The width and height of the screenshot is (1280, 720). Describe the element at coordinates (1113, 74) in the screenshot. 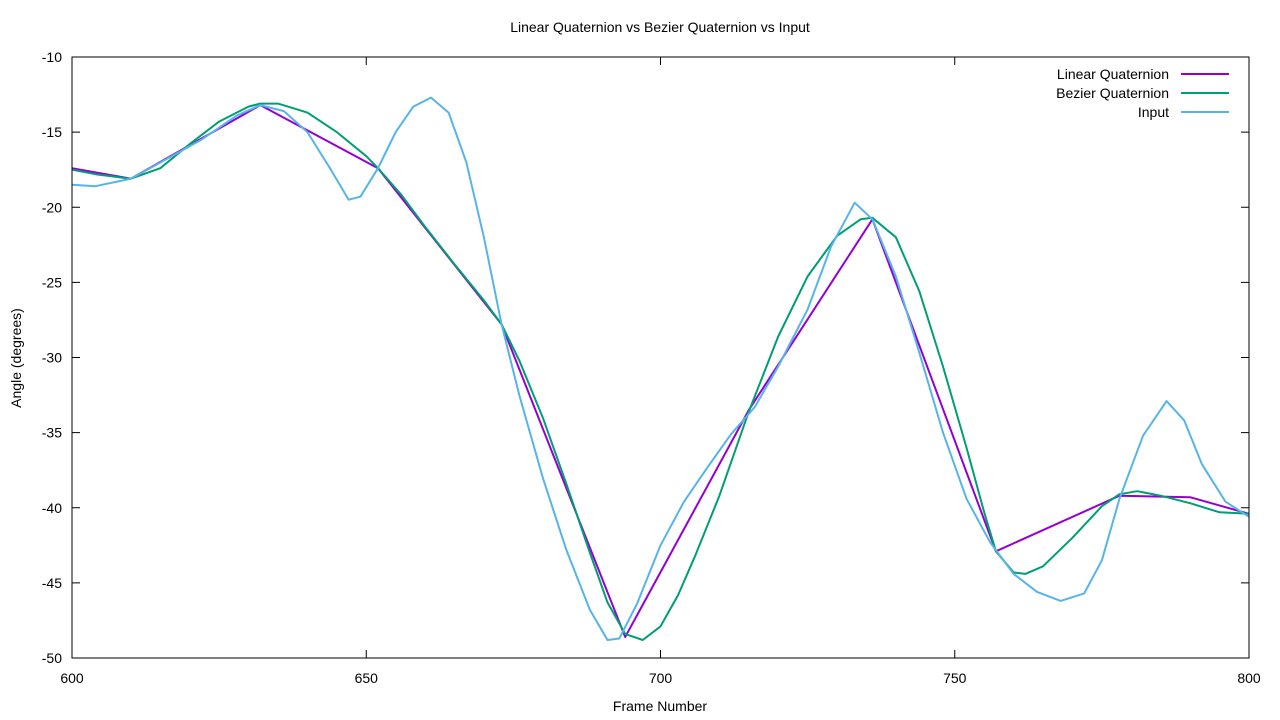

I see `legend-label-linear-quaternion: Linear Quaternion` at that location.